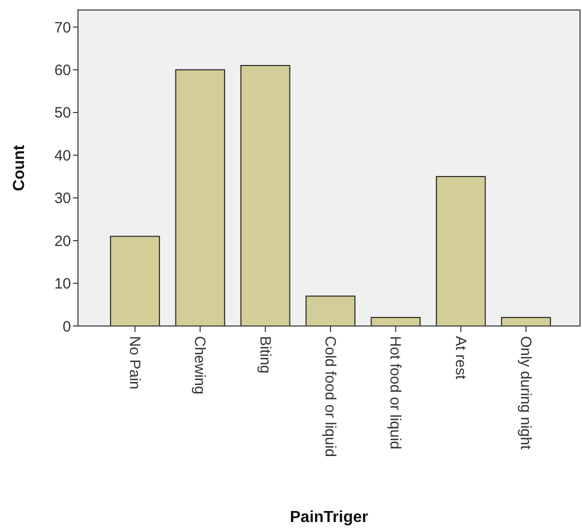 This screenshot has width=582, height=531. What do you see at coordinates (62, 241) in the screenshot?
I see `y-tick-label: 20` at bounding box center [62, 241].